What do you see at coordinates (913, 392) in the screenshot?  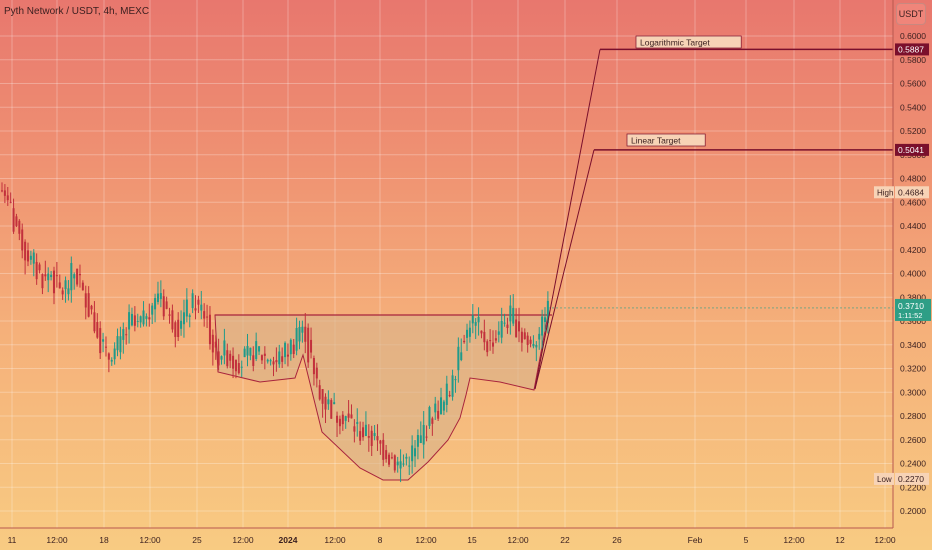 I see `y-tick-label: 0.3000` at bounding box center [913, 392].